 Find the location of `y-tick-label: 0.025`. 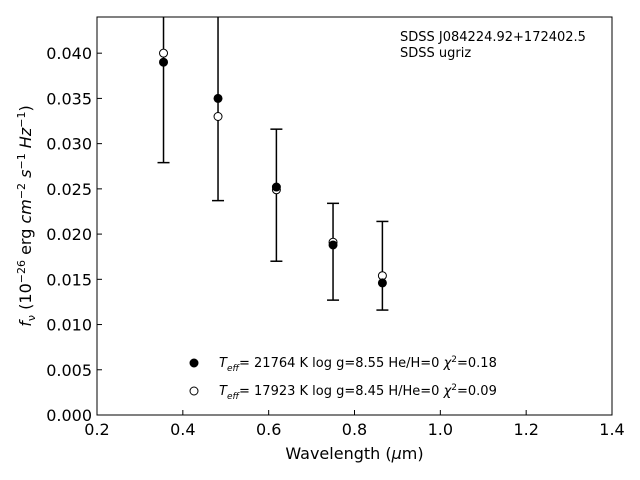

y-tick-label: 0.025 is located at coordinates (69, 189).